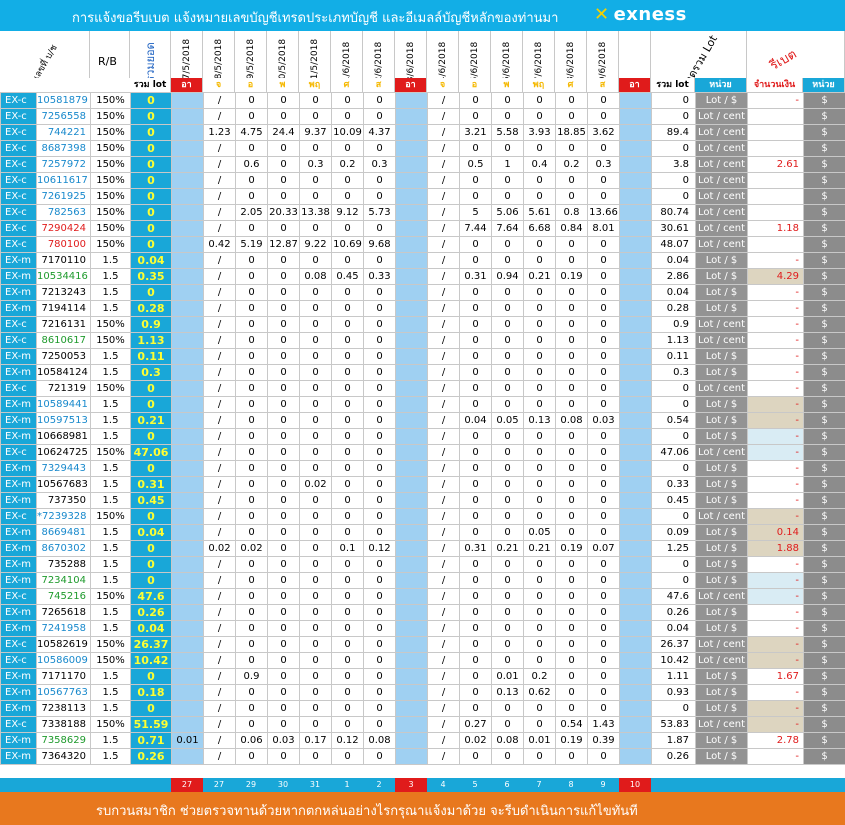 This screenshot has width=845, height=825. Describe the element at coordinates (571, 548) in the screenshot. I see `day-value: 0.19` at that location.